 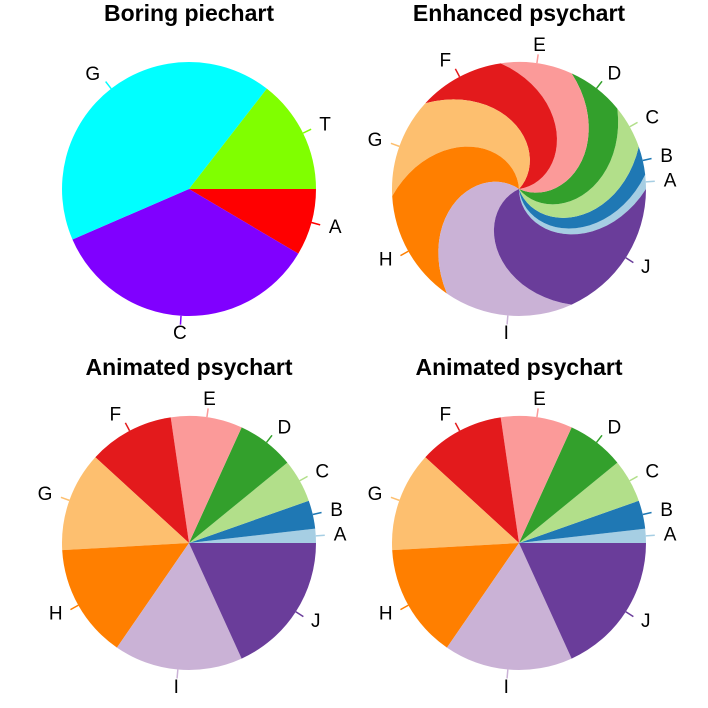 What do you see at coordinates (325, 125) in the screenshot?
I see `pie-label-T: T` at bounding box center [325, 125].